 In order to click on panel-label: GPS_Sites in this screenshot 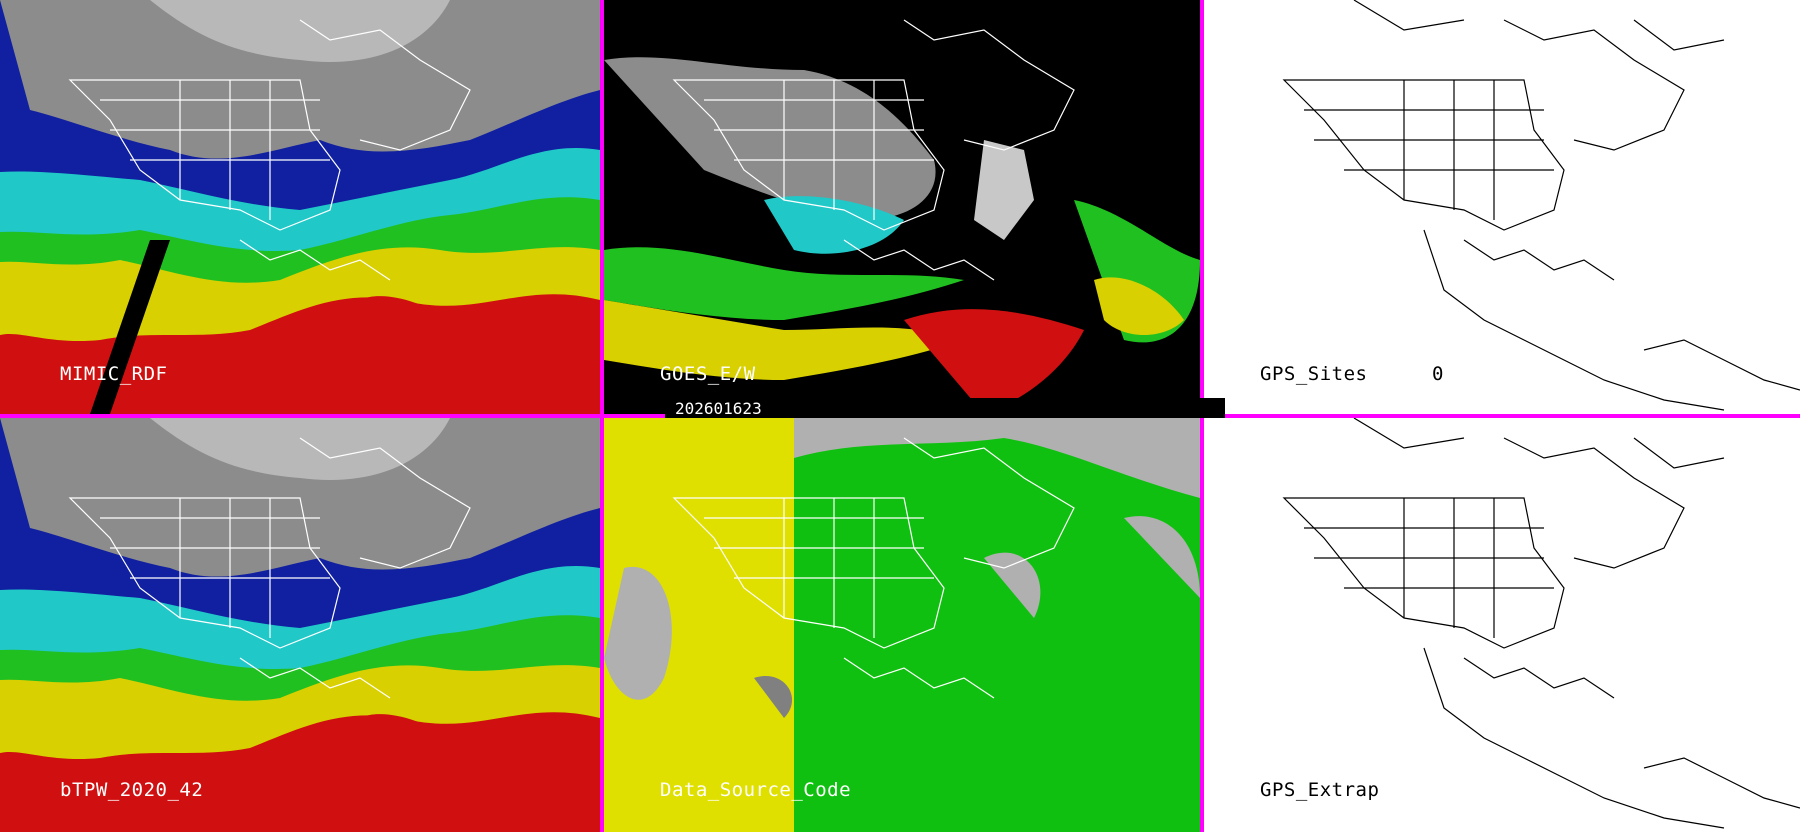, I will do `click(1314, 374)`.